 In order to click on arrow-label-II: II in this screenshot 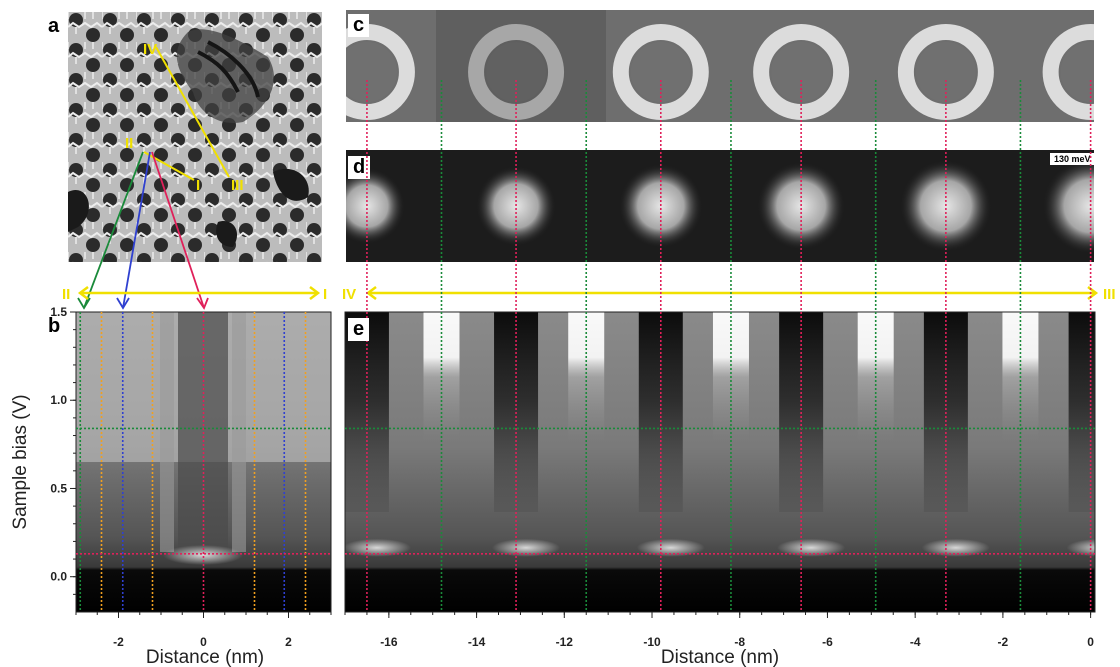, I will do `click(66, 294)`.